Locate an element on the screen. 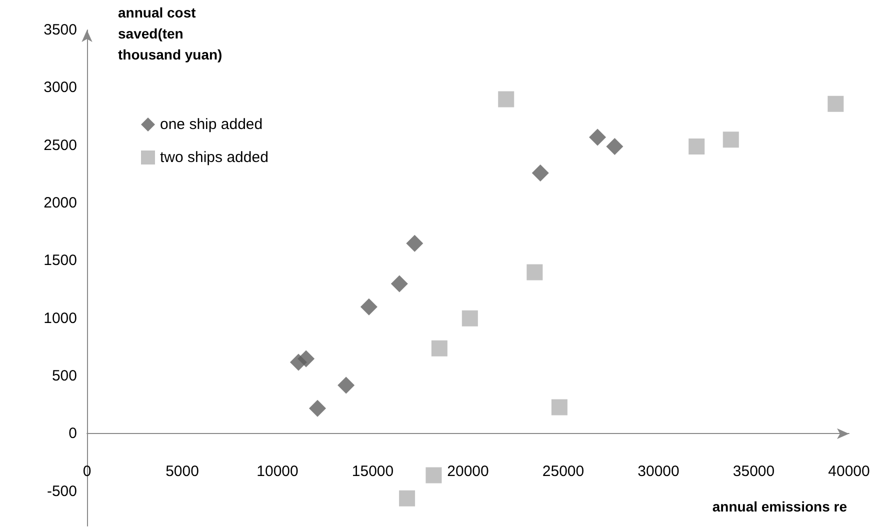 Image resolution: width=889 pixels, height=532 pixels. y-tick-label: 1000 is located at coordinates (60, 318).